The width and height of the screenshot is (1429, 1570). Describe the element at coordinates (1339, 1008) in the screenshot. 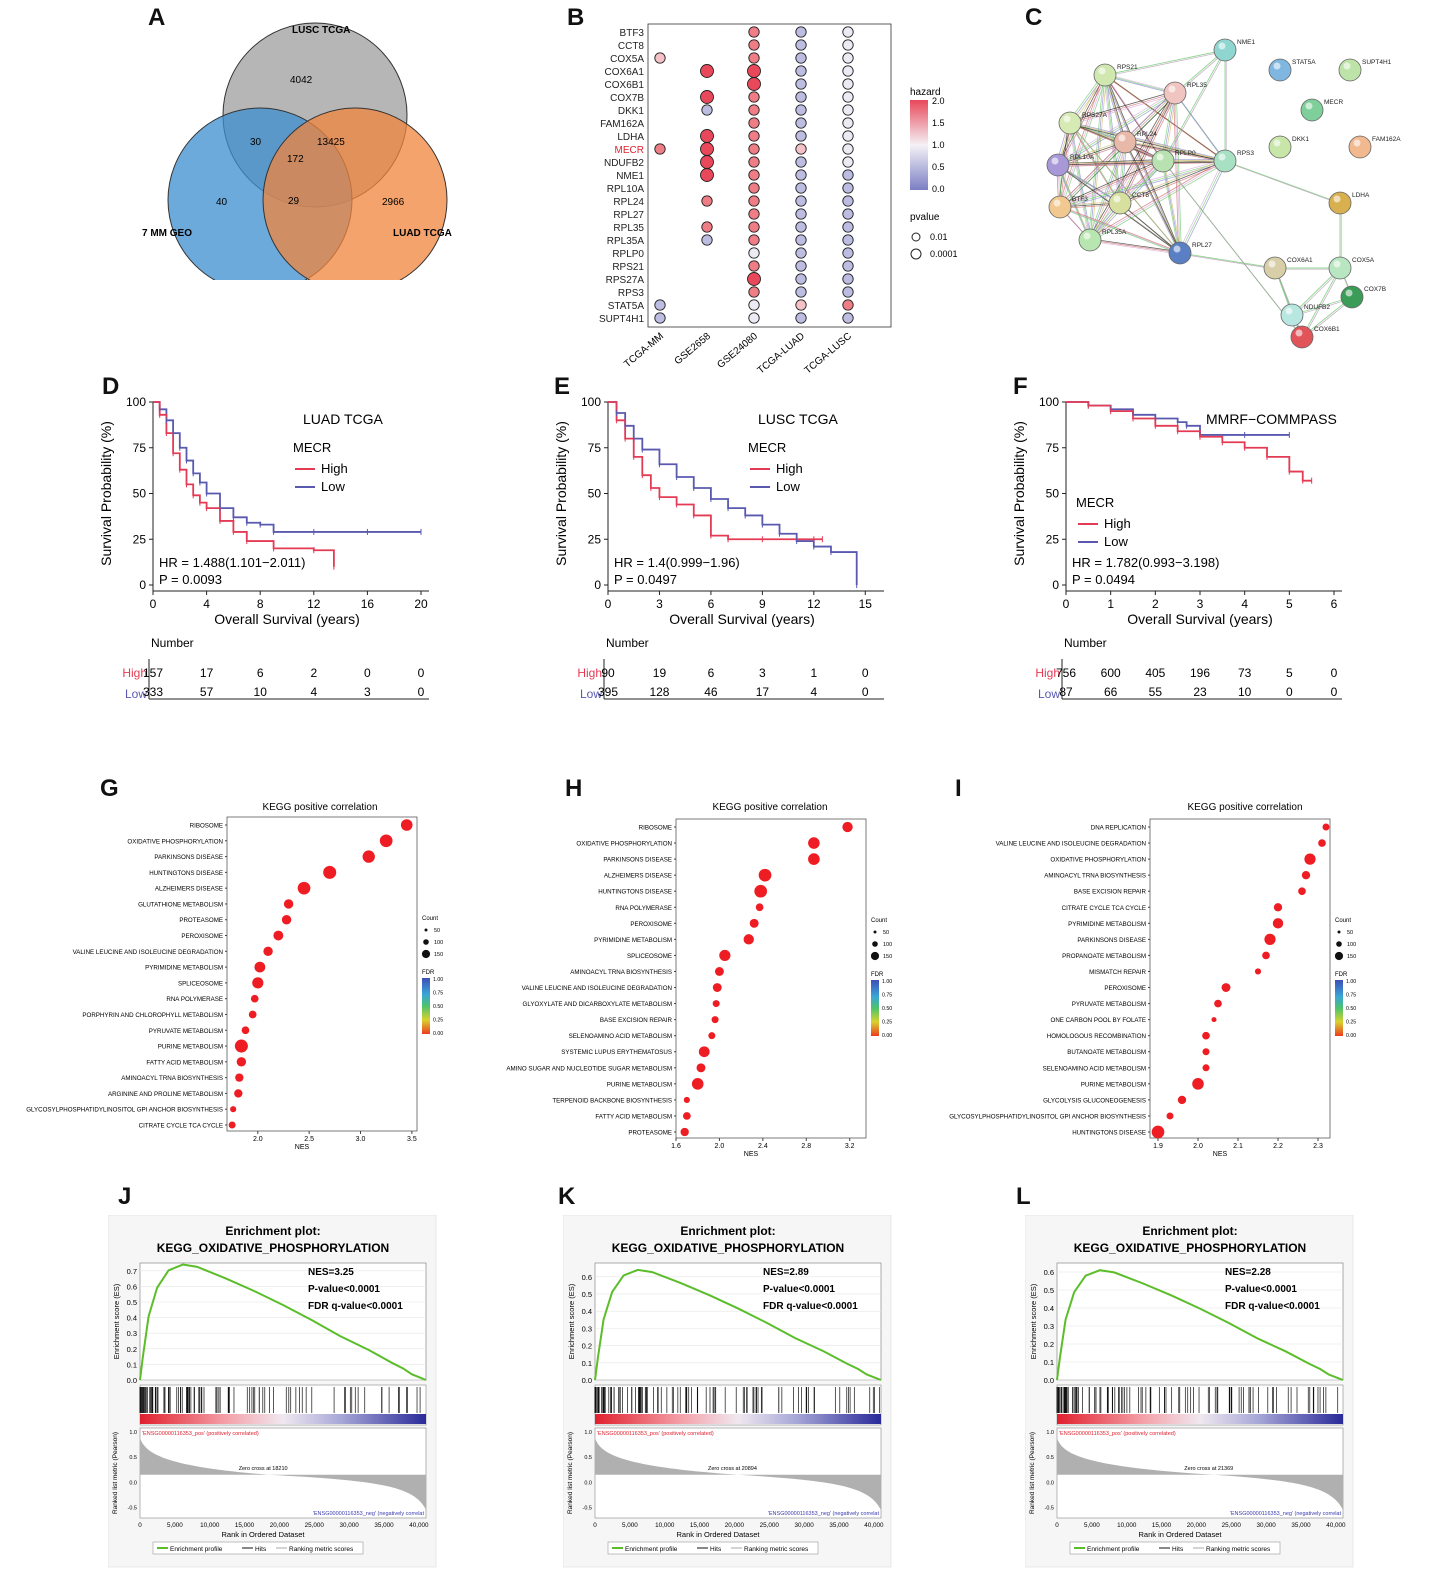

I see `kegg-legend-fdr-colorbar` at that location.